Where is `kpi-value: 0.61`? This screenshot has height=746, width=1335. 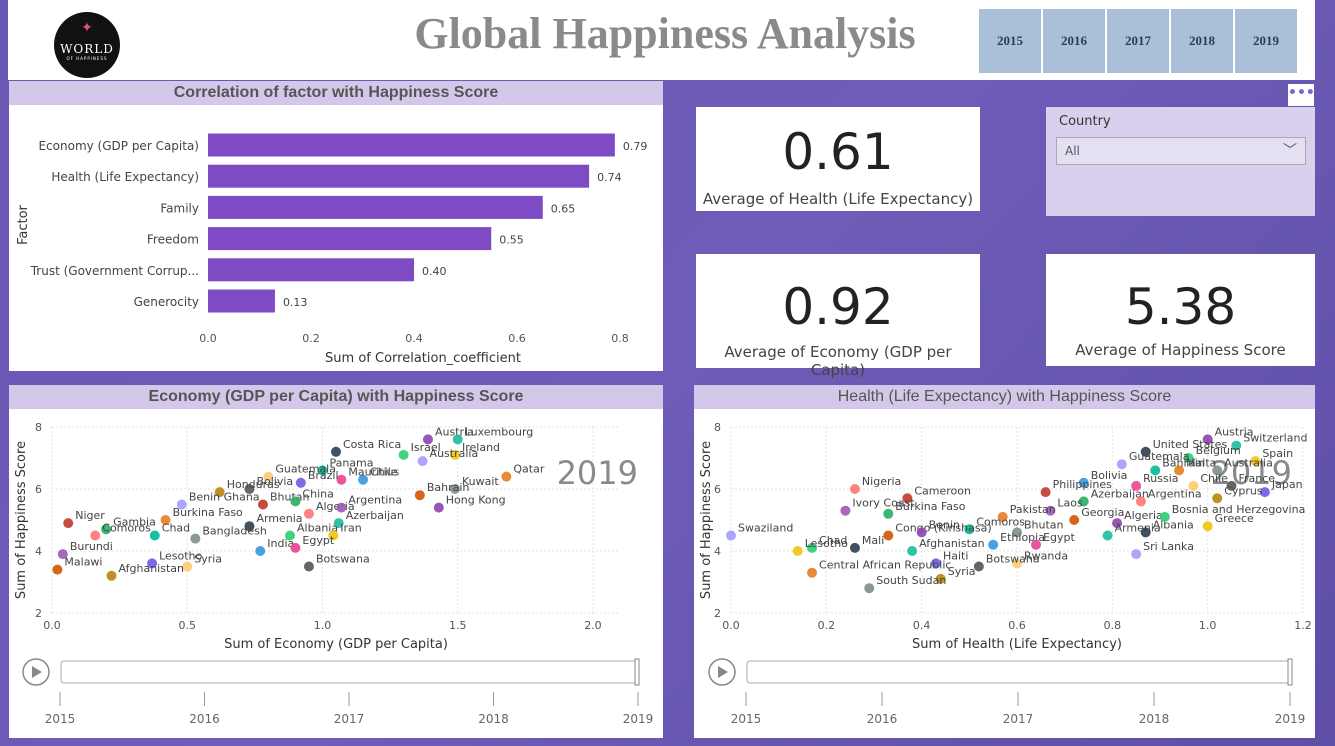
kpi-value: 0.61 is located at coordinates (838, 152).